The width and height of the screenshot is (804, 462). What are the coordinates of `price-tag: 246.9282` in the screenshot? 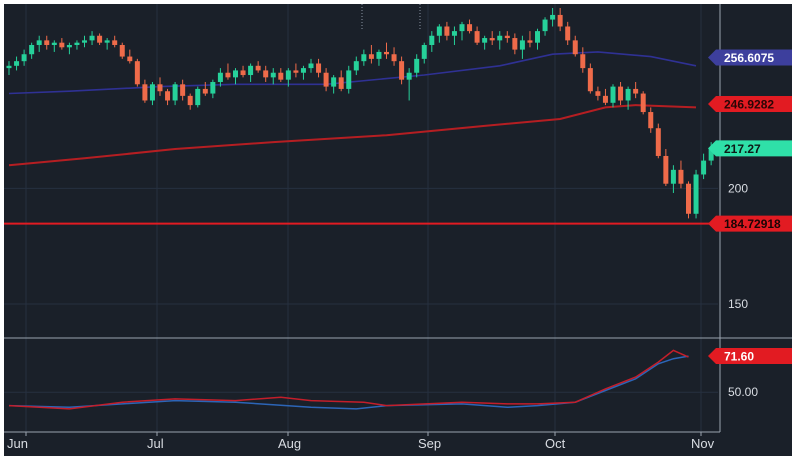 It's located at (749, 104).